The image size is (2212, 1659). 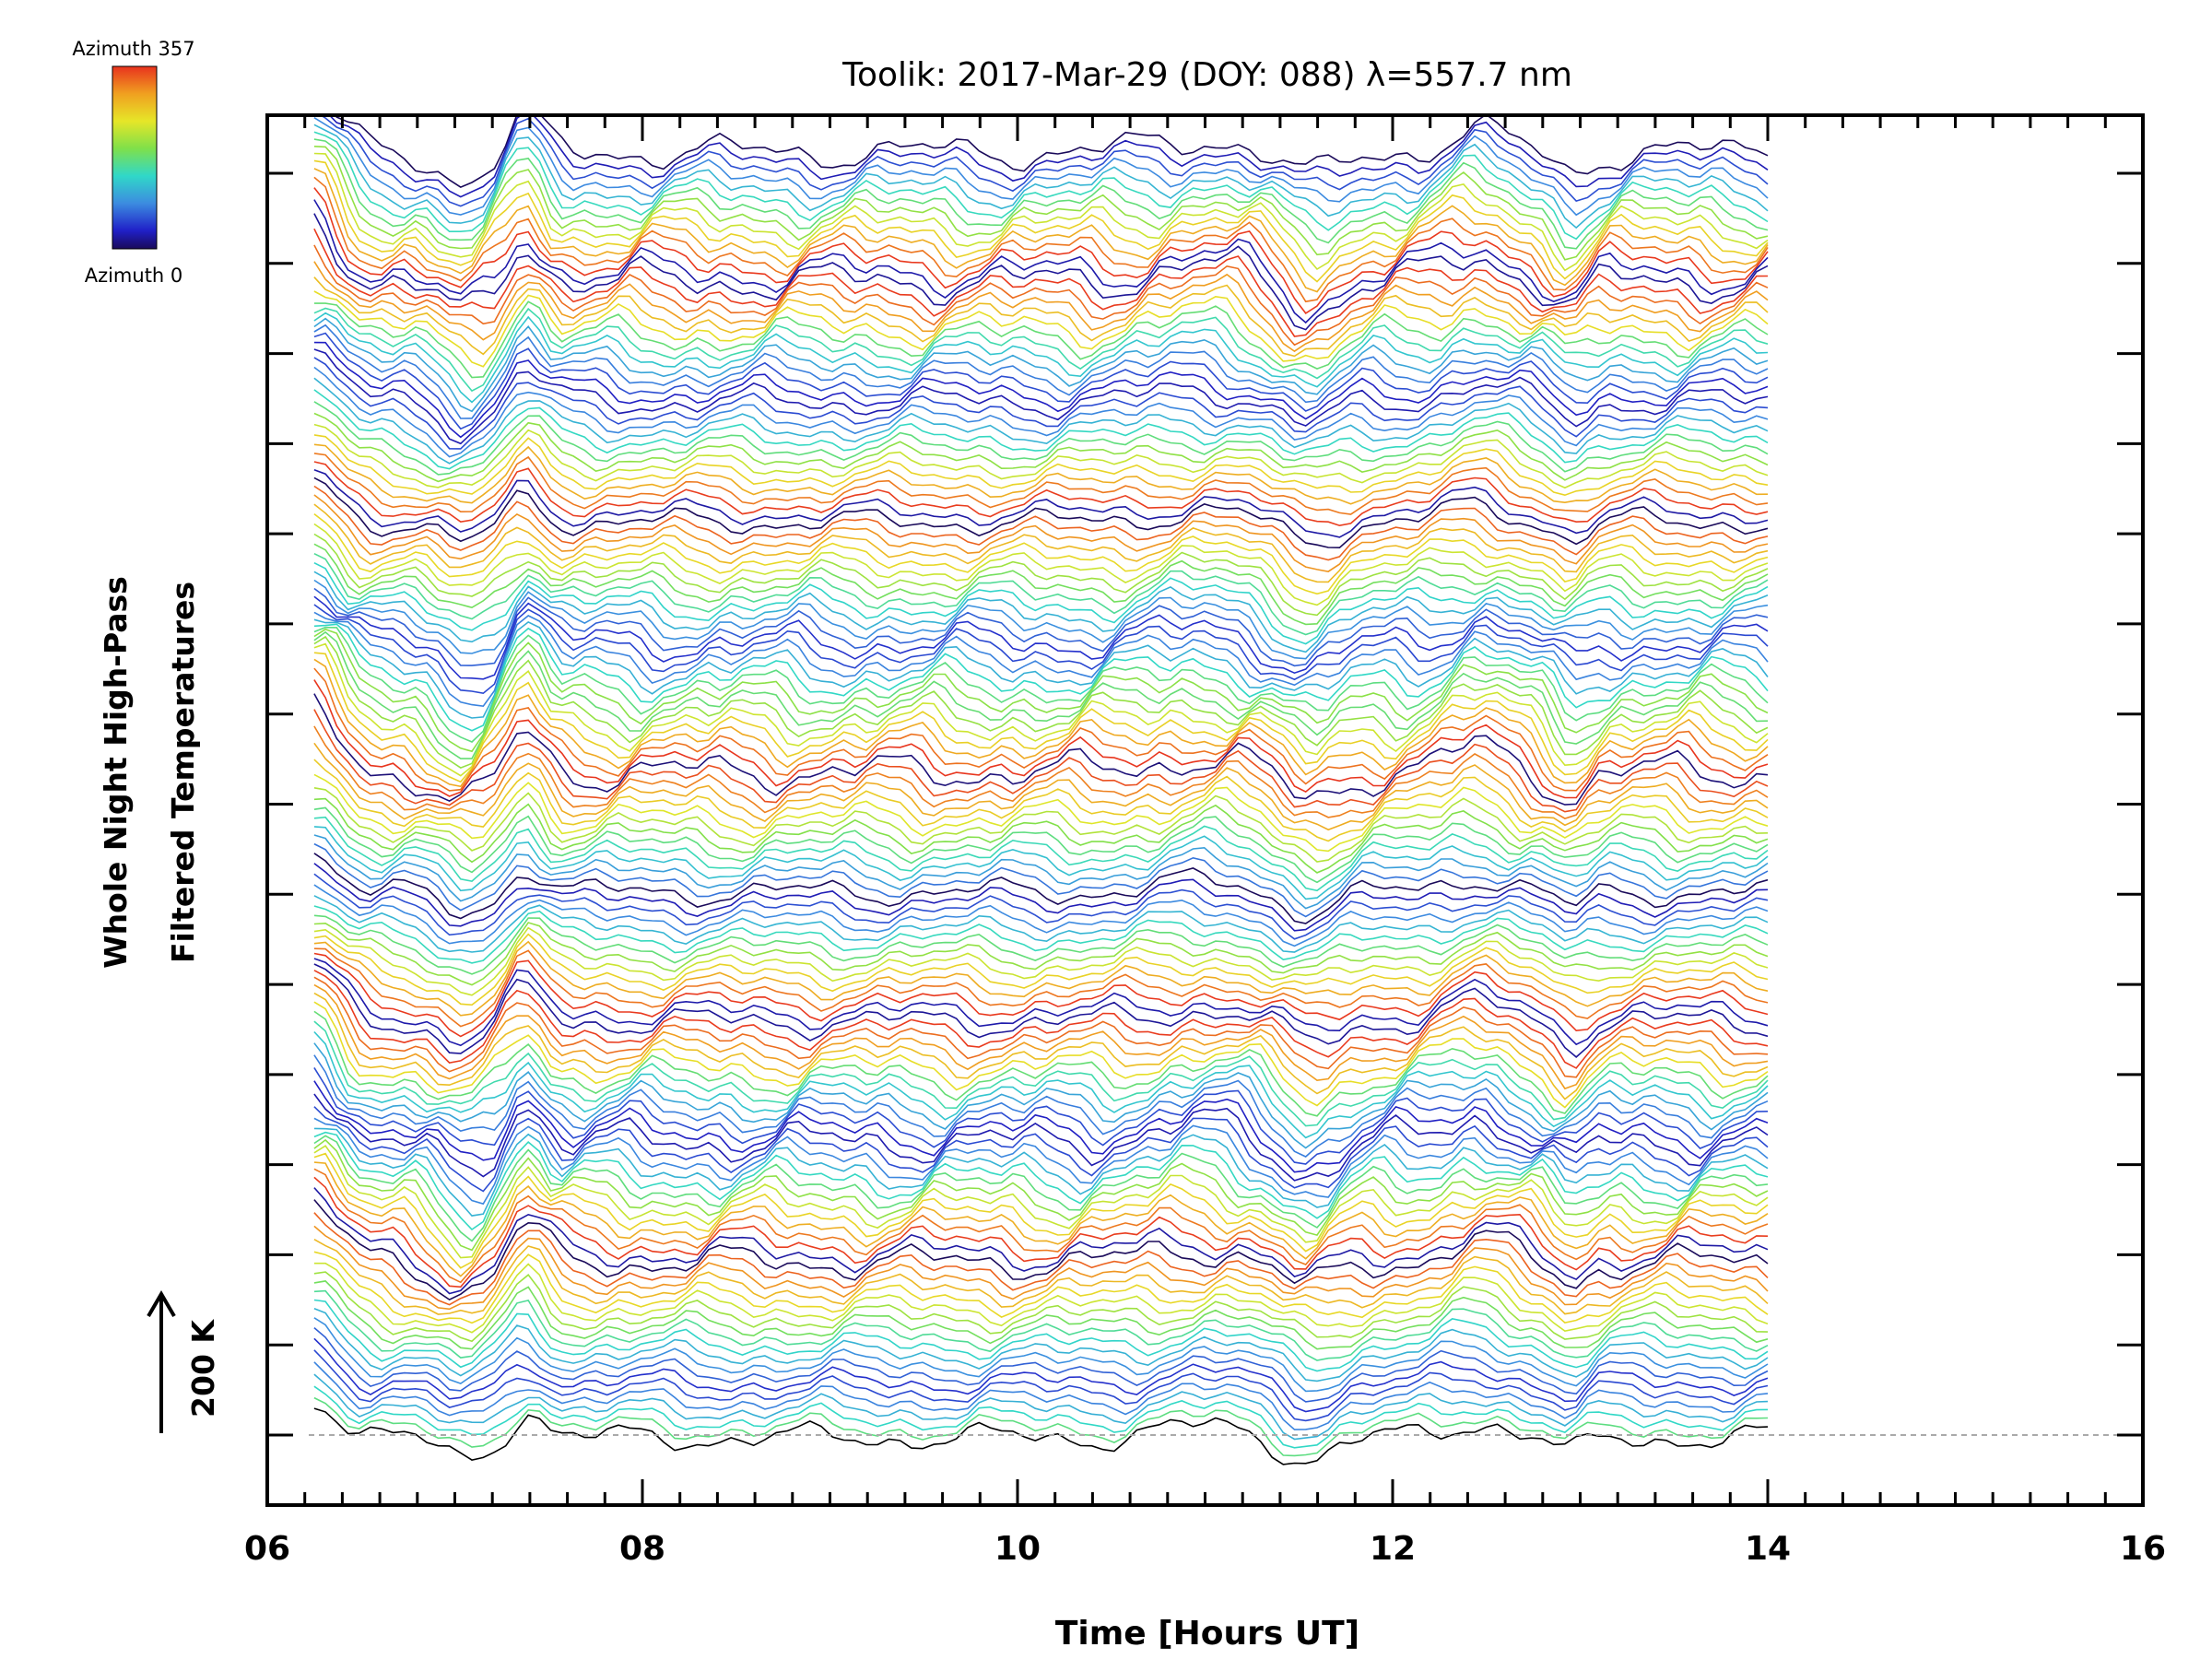 I want to click on x-tick-label: 10, so click(x=1017, y=1549).